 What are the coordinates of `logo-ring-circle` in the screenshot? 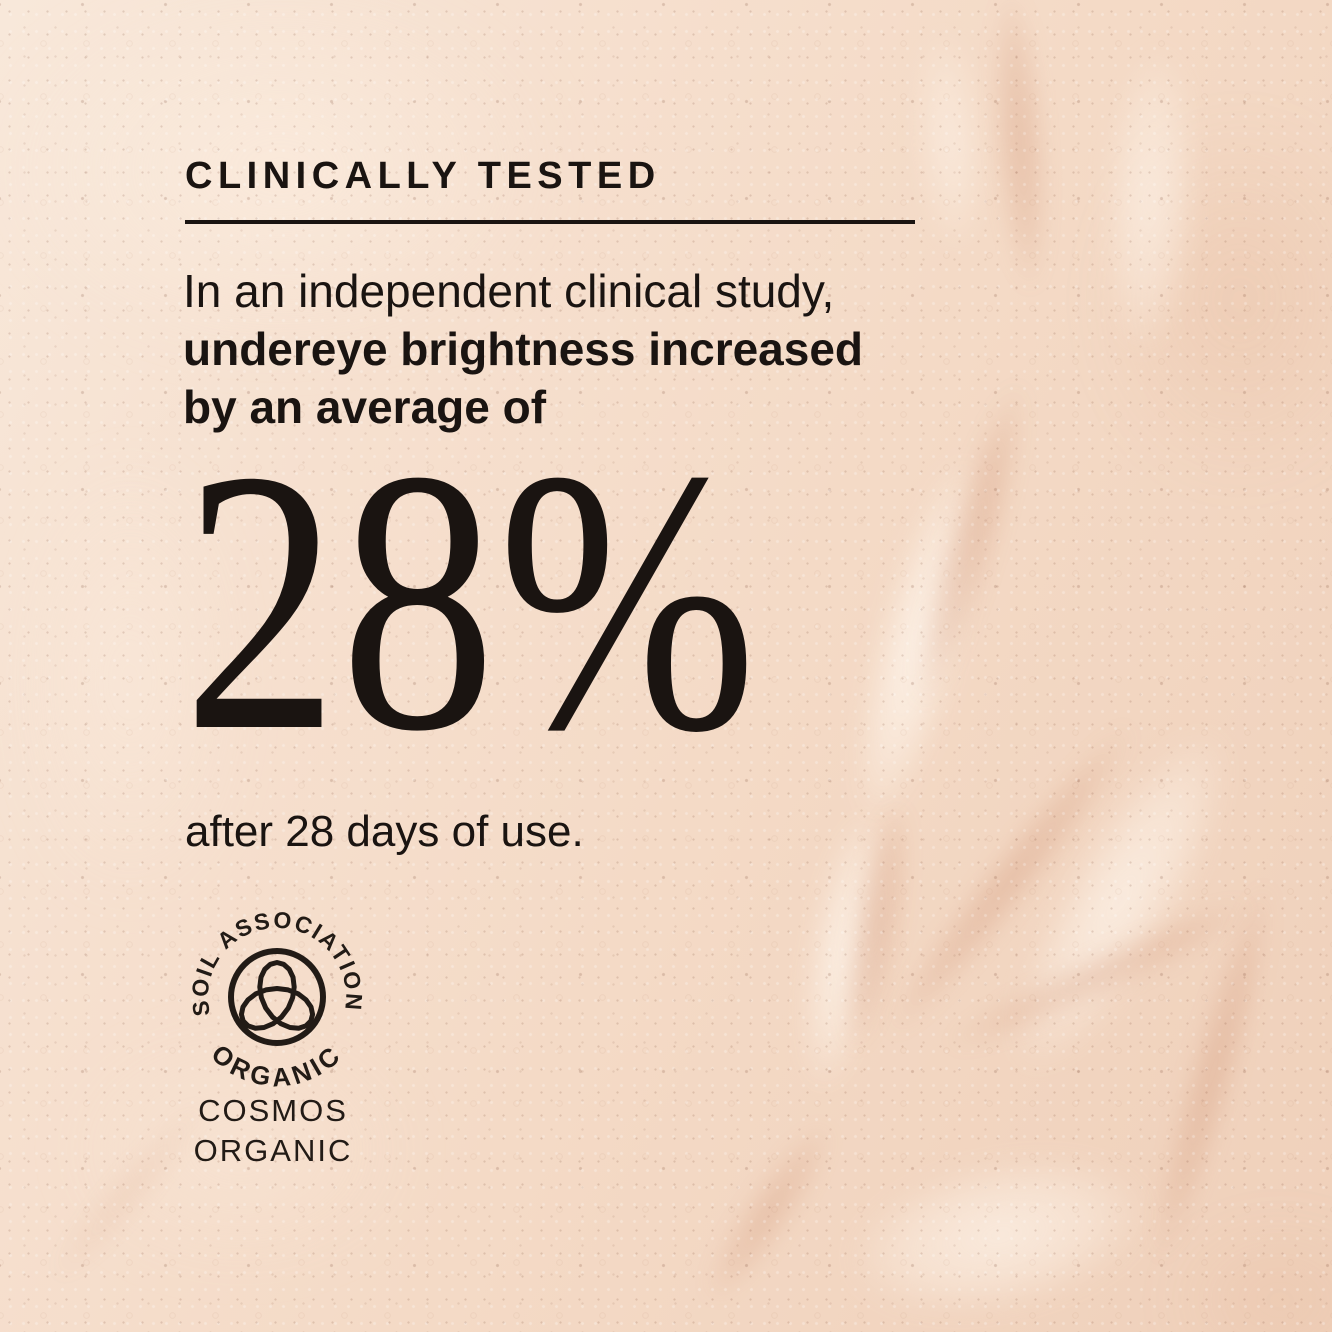 It's located at (277, 997).